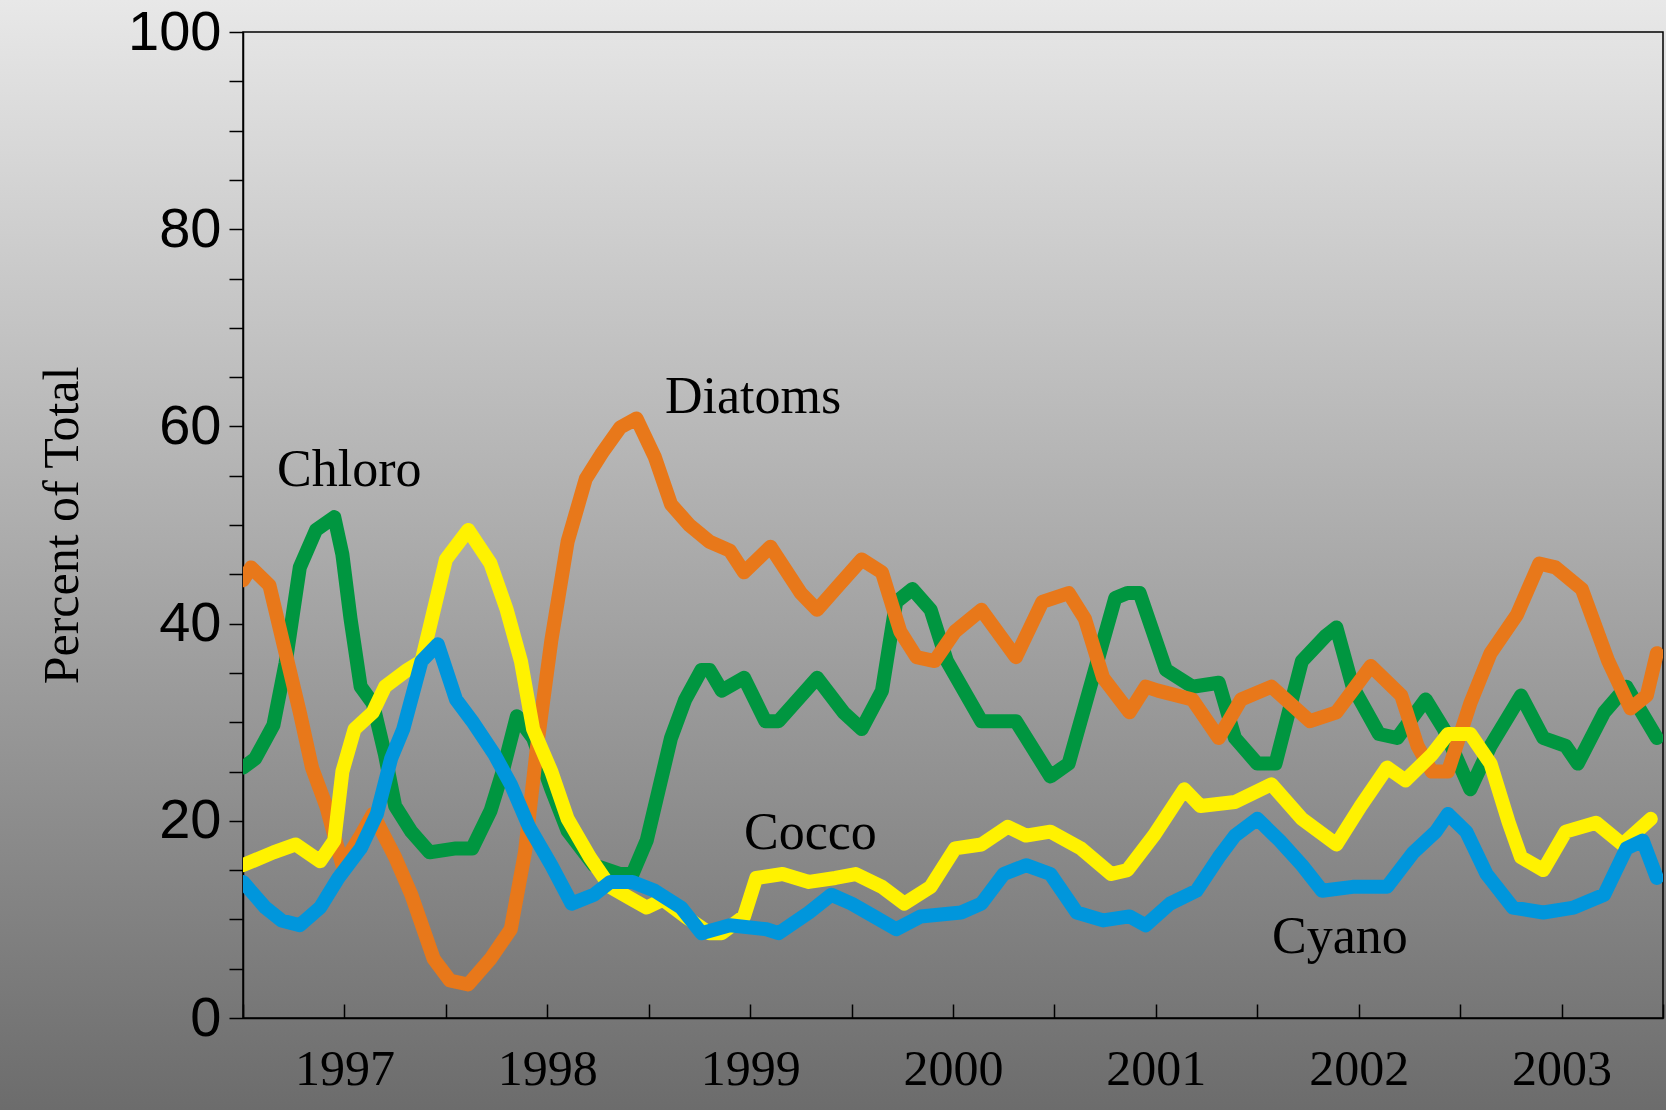  I want to click on series-label: Chloro, so click(349, 468).